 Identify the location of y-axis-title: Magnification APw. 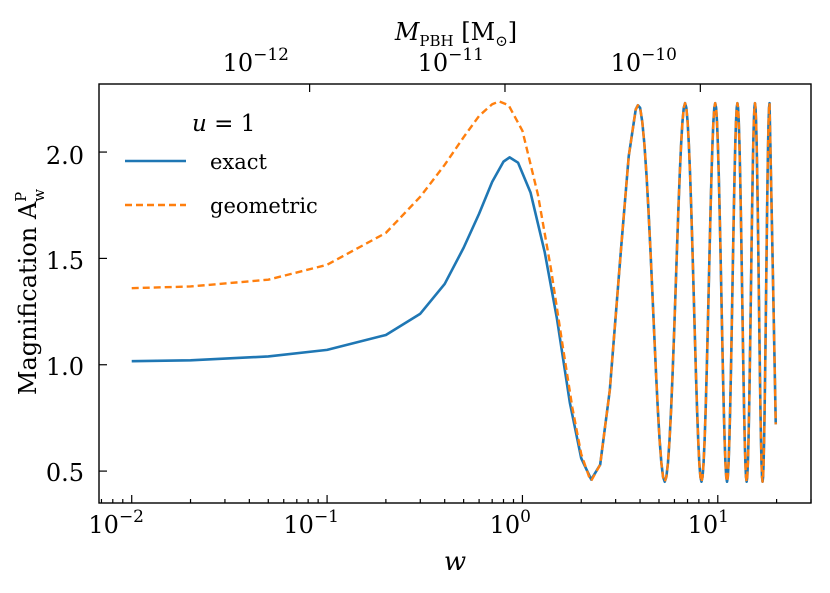
(30, 292).